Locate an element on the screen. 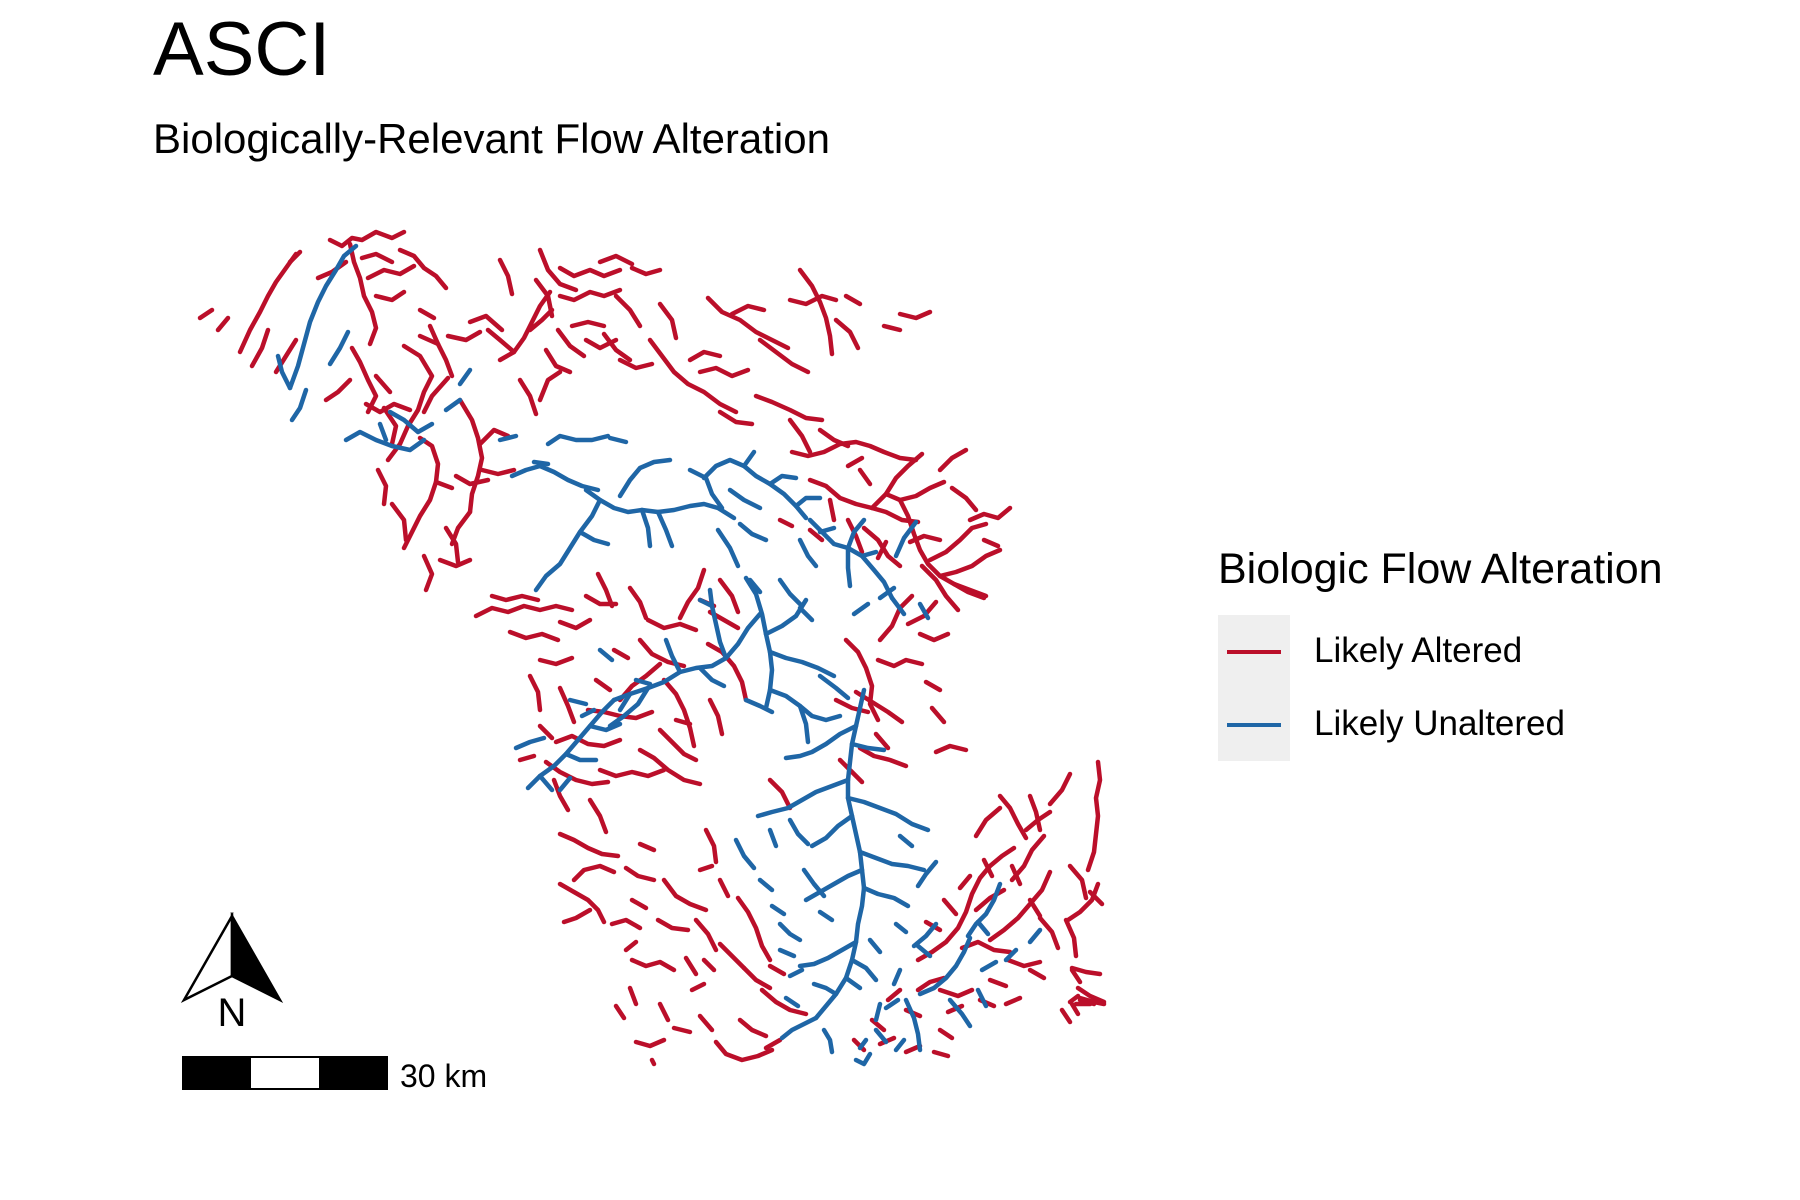  legend-item-likely-unaltered: Likely Unaltered is located at coordinates (1428, 724).